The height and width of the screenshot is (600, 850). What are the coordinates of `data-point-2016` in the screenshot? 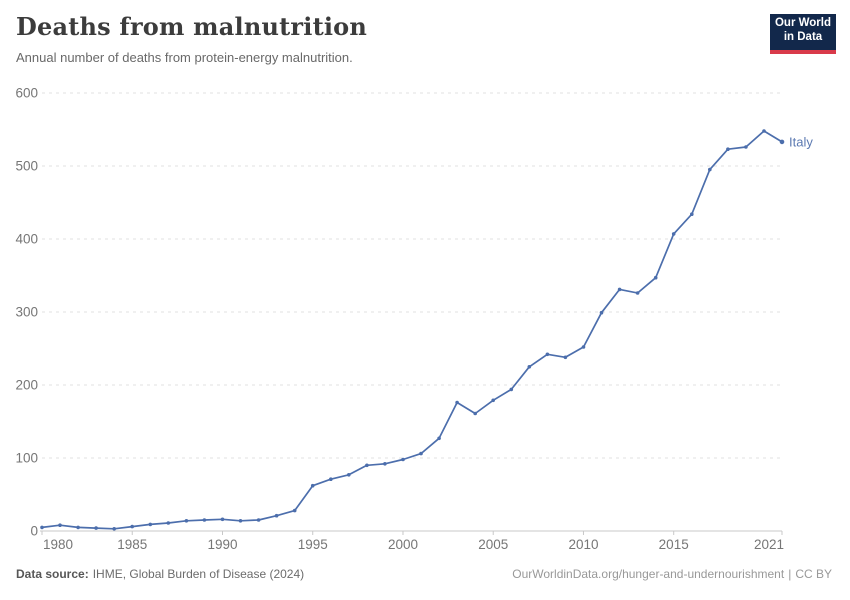 It's located at (692, 214).